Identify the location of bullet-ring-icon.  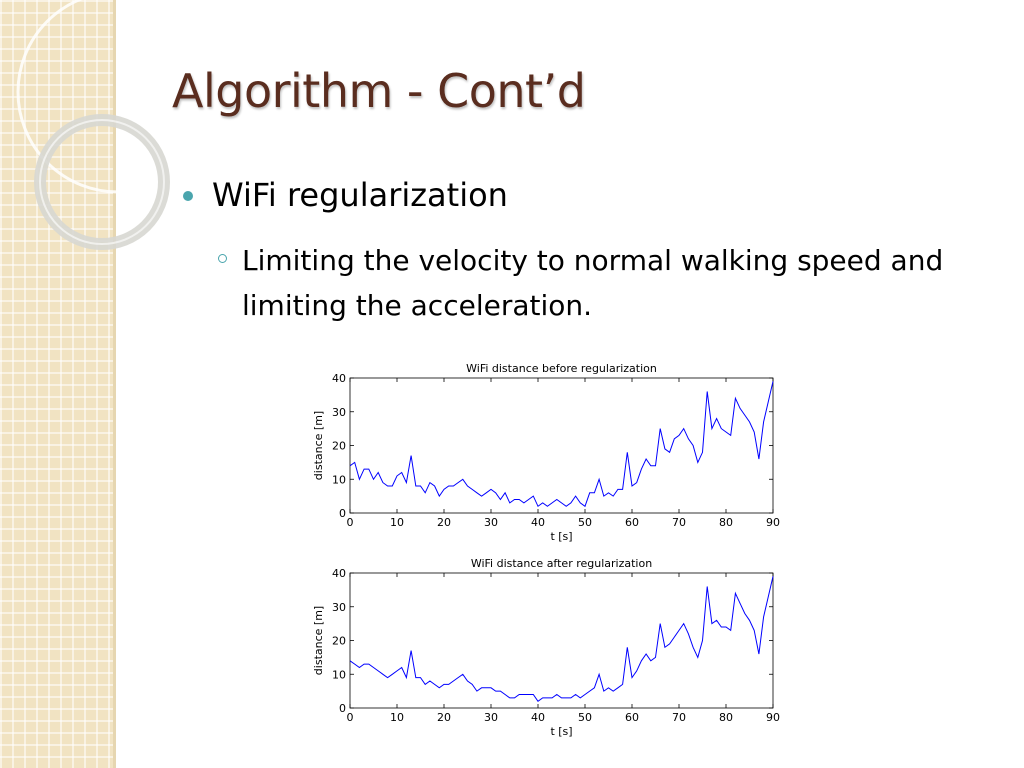
(222, 258).